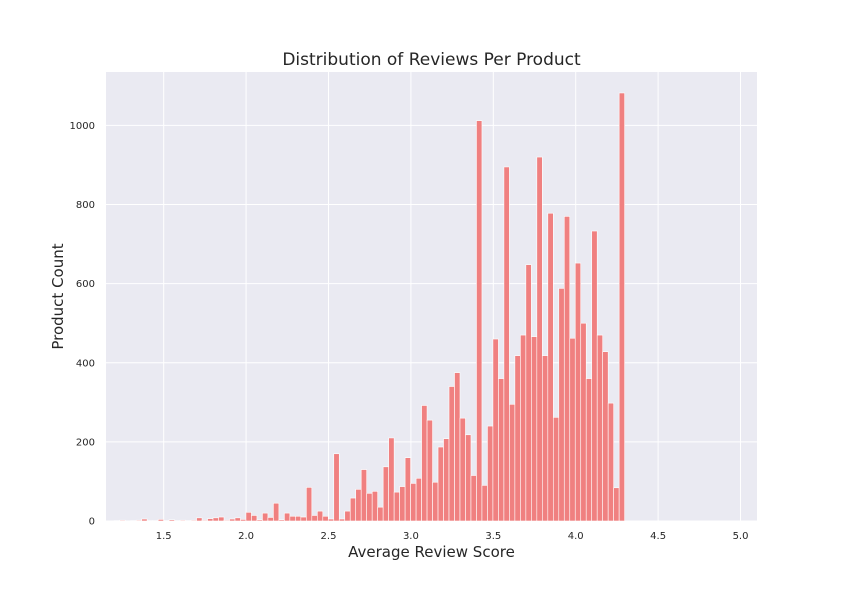 This screenshot has height=595, width=842. Describe the element at coordinates (452, 536) in the screenshot. I see `x-tick-labels: 1.5 2.0 2.5 3.0 3.5 4.0 4.5 5.0` at that location.